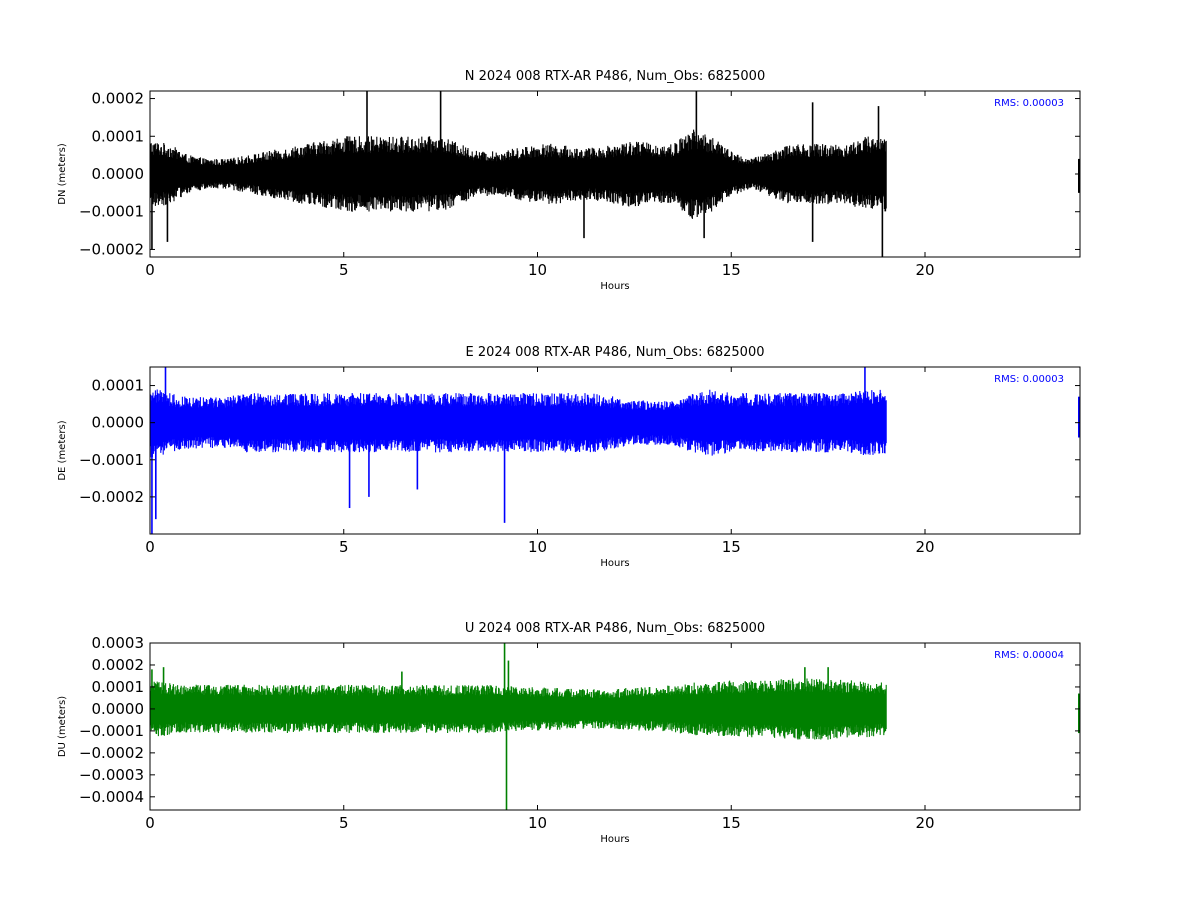 The width and height of the screenshot is (1200, 900). I want to click on y-axis-label: DN (meters), so click(62, 174).